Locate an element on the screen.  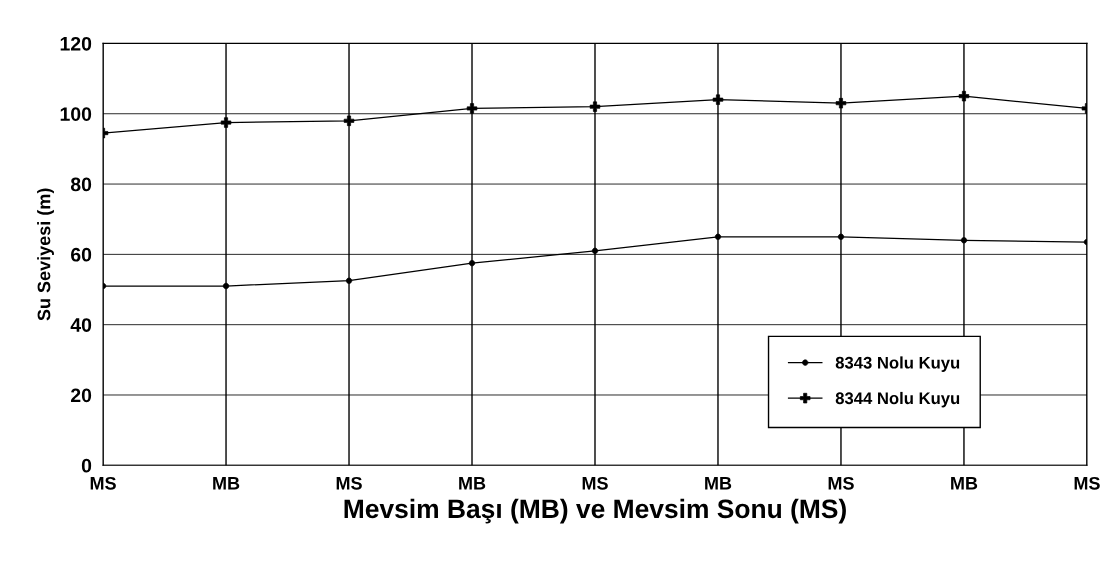
x-axis-title: Mevsim Başı (MB) ve Mevsim Sonu (MS) is located at coordinates (595, 511).